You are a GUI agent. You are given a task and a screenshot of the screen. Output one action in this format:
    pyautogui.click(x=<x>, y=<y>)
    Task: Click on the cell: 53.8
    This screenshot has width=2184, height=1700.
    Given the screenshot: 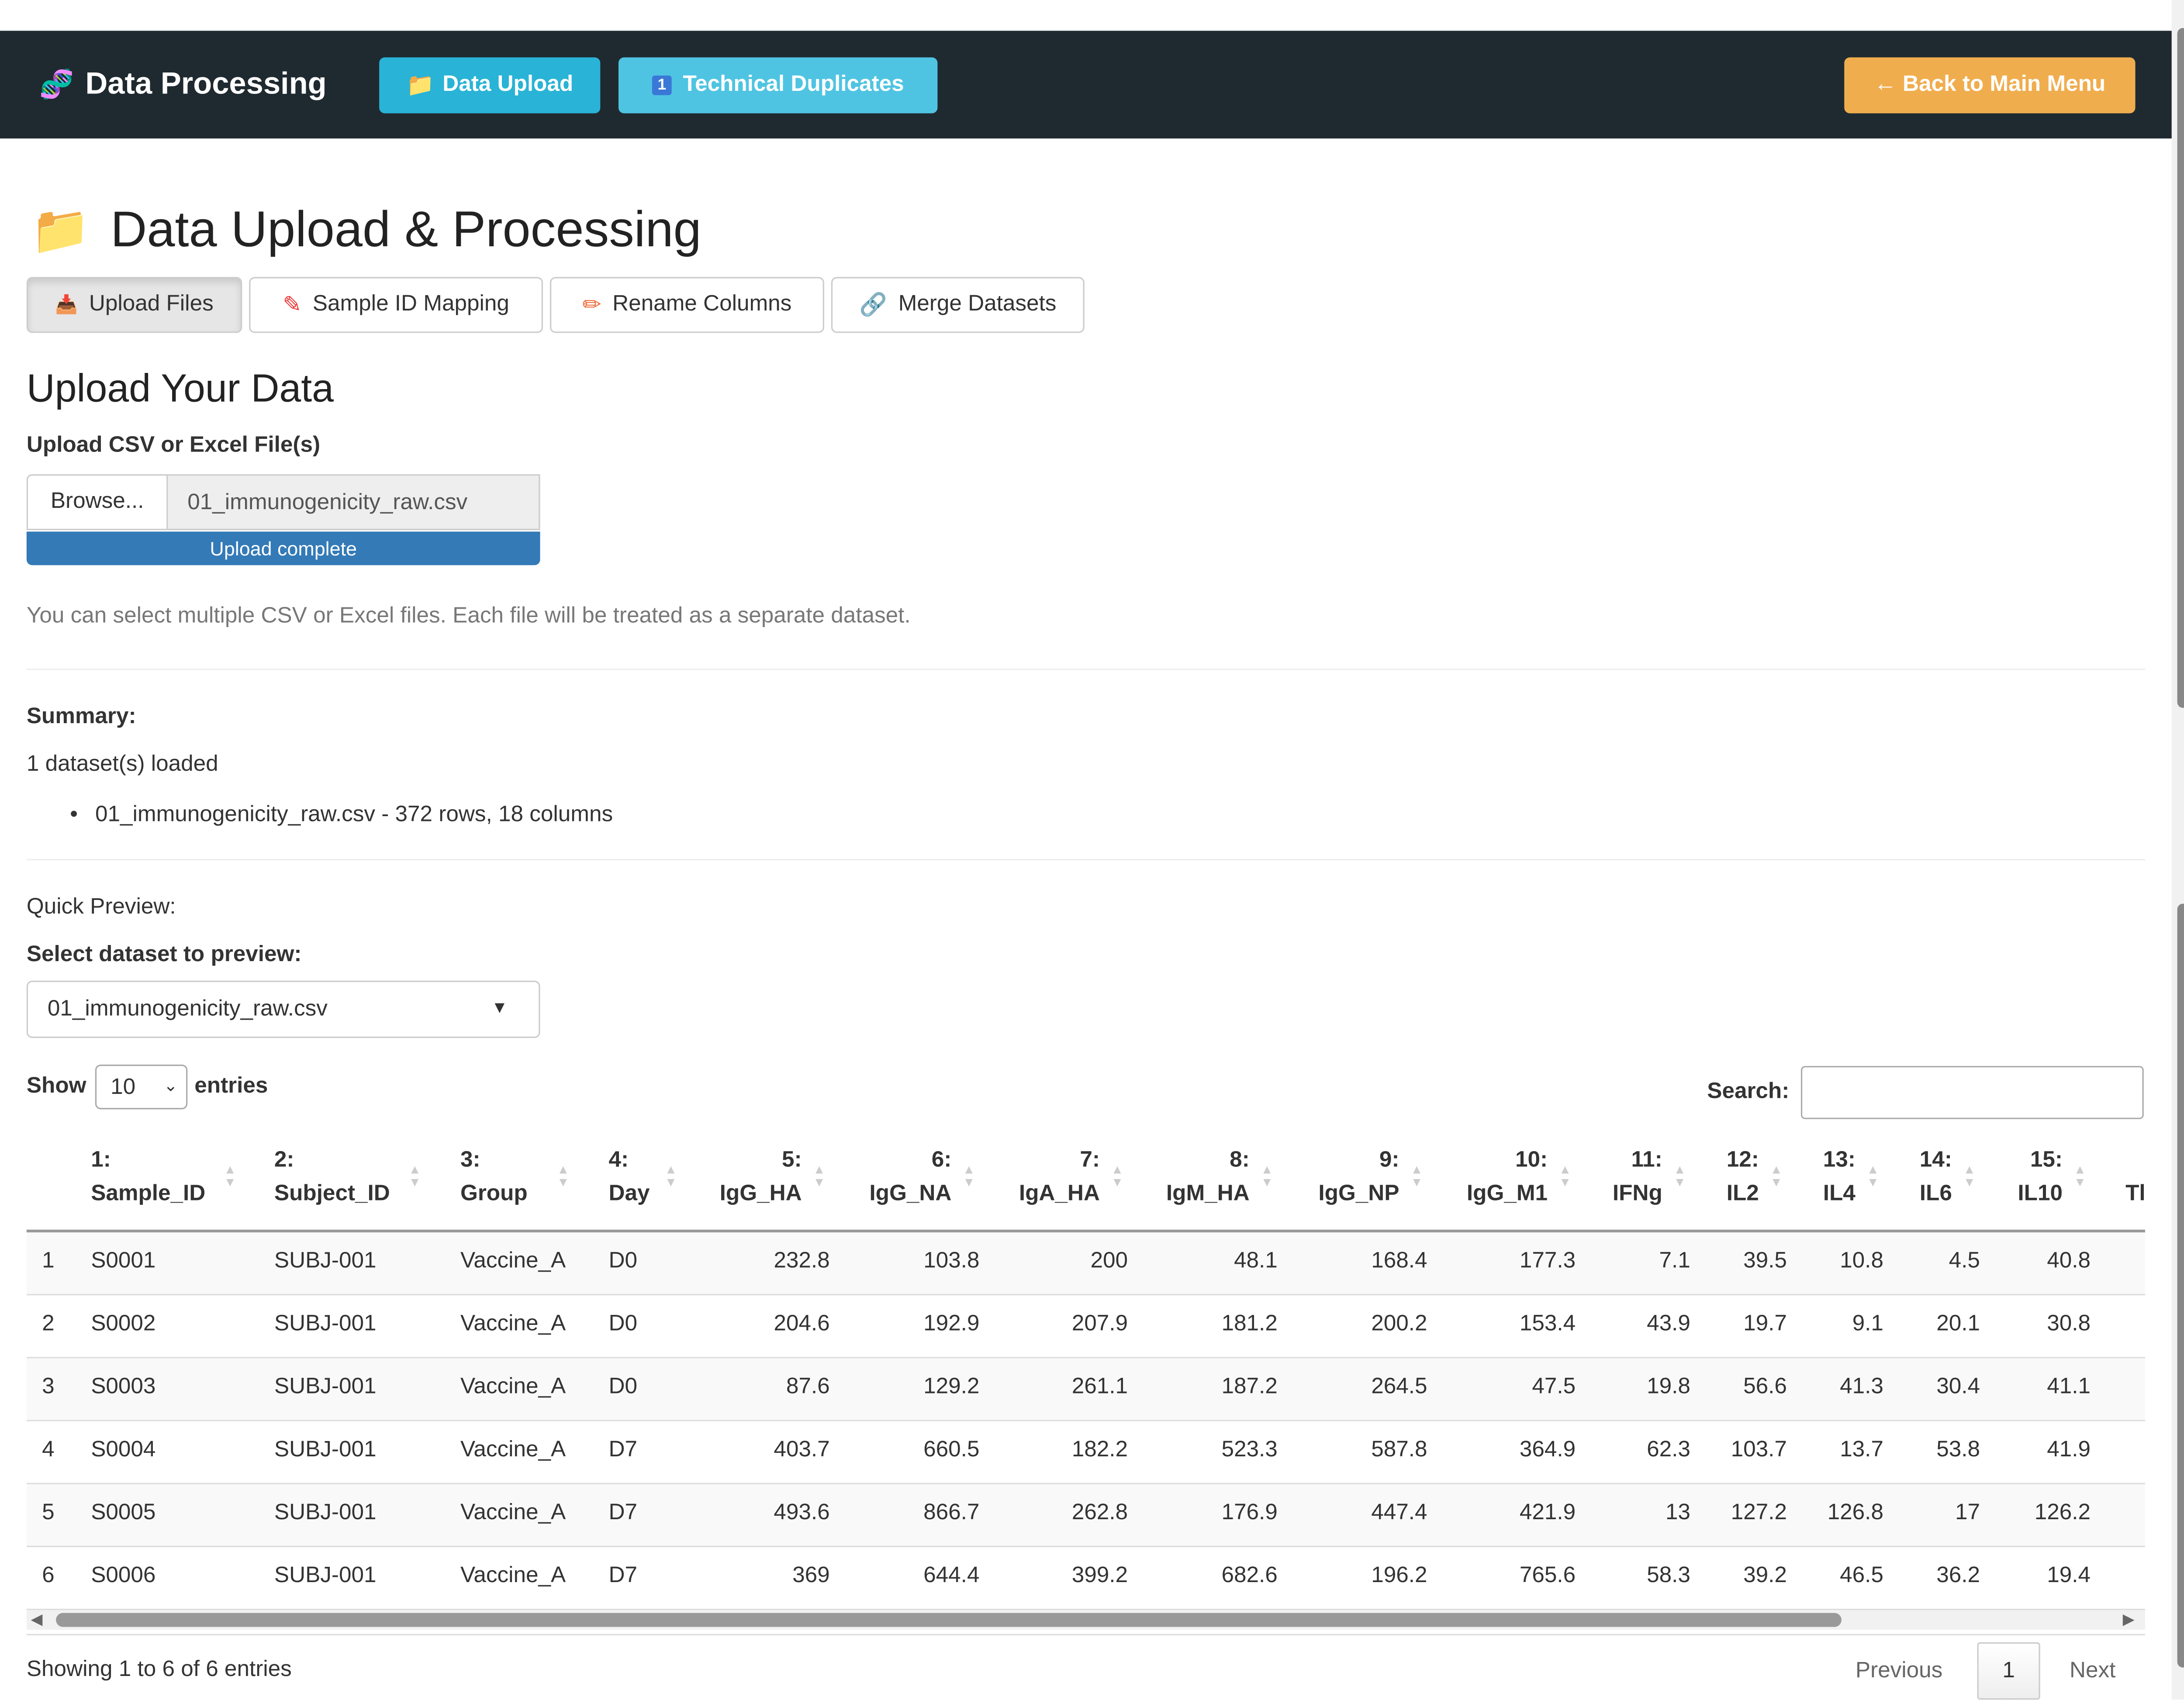 What is the action you would take?
    pyautogui.click(x=1958, y=1450)
    